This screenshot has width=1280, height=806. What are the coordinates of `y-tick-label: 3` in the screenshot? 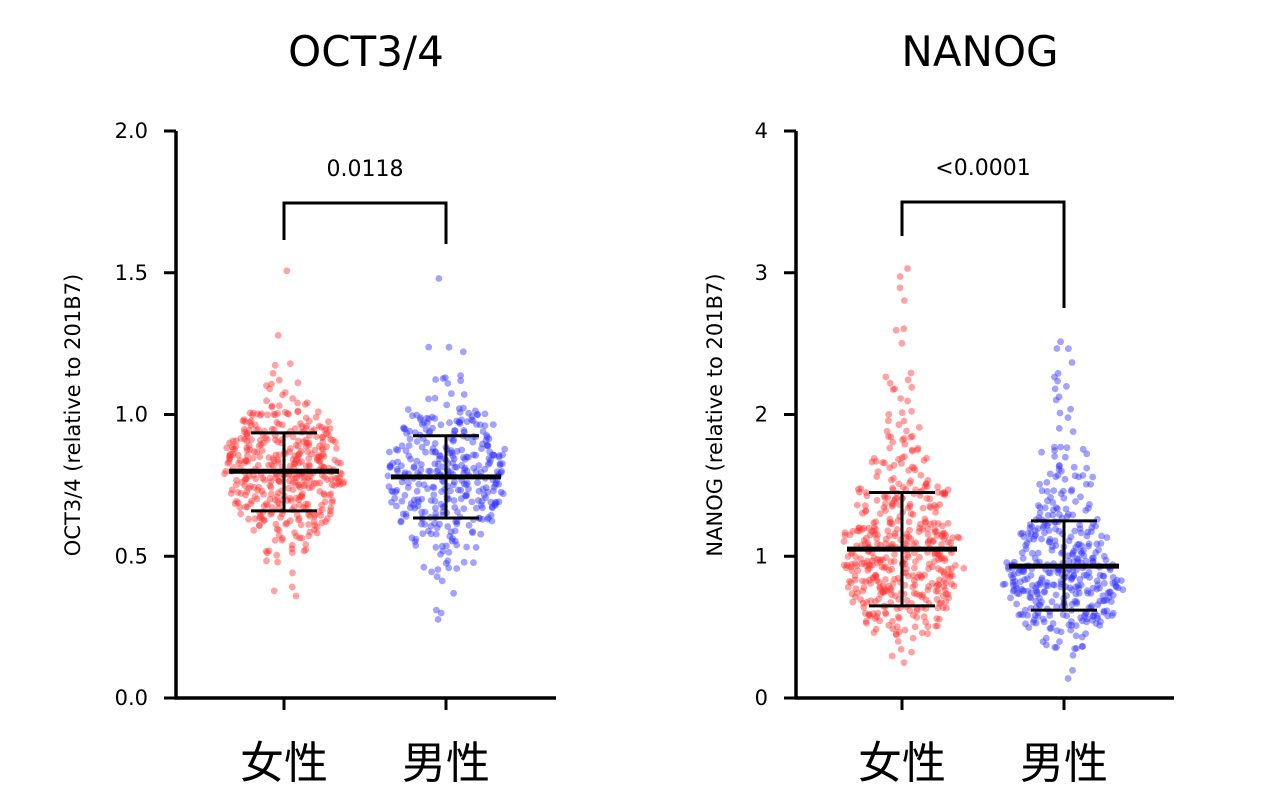 It's located at (761, 273).